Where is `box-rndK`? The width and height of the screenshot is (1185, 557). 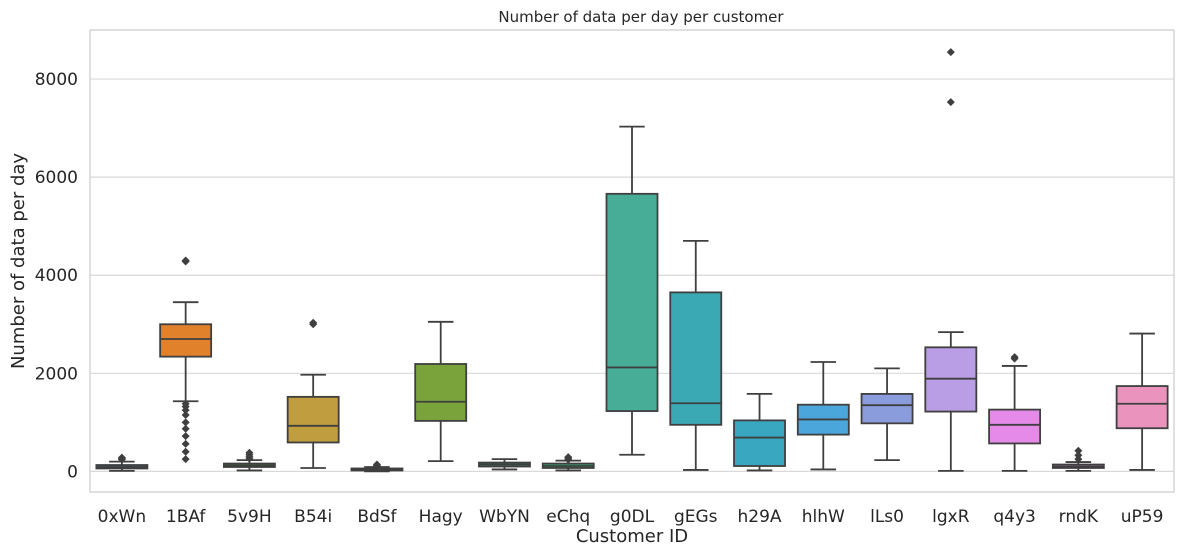 box-rndK is located at coordinates (1078, 459).